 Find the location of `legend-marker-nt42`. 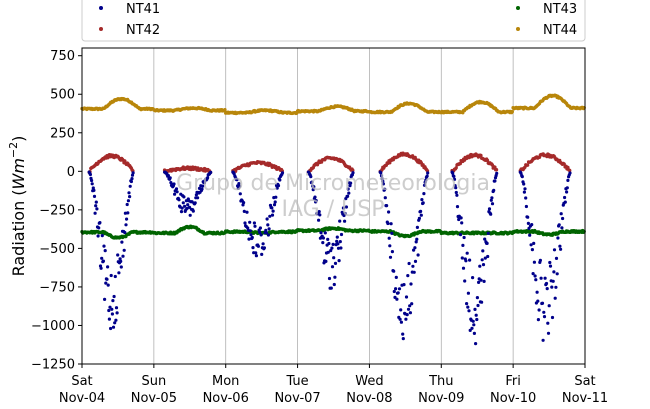

legend-marker-nt42 is located at coordinates (101, 29).